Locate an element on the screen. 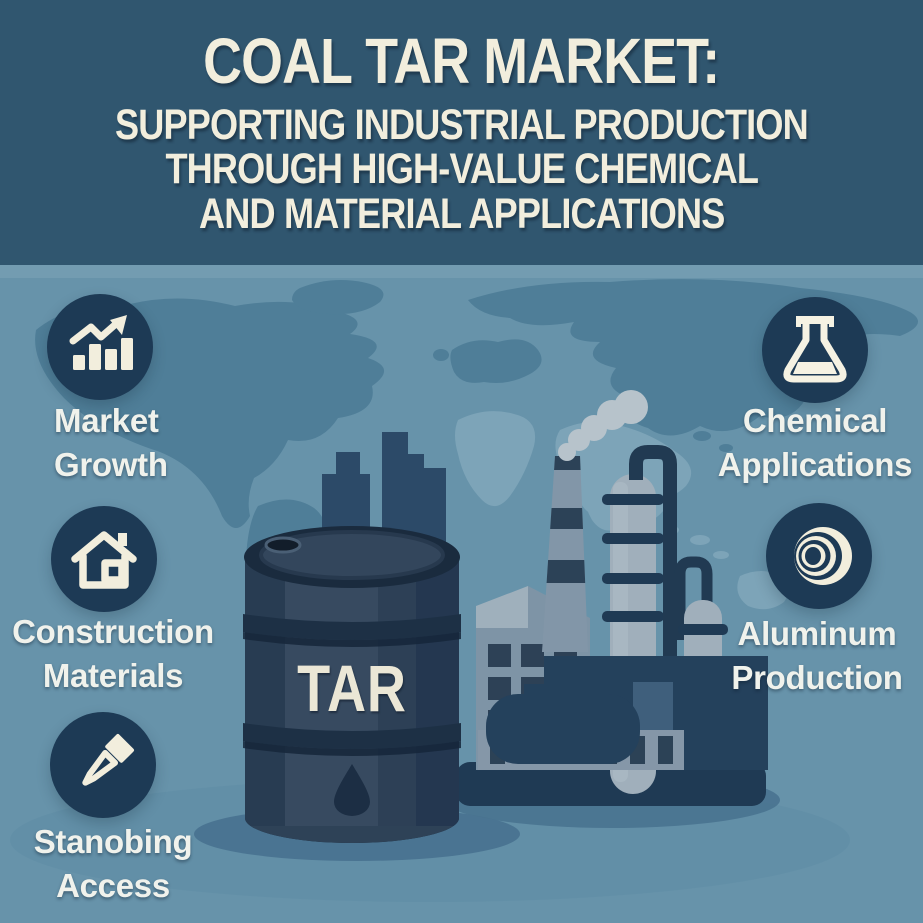  factory-platform is located at coordinates (611, 784).